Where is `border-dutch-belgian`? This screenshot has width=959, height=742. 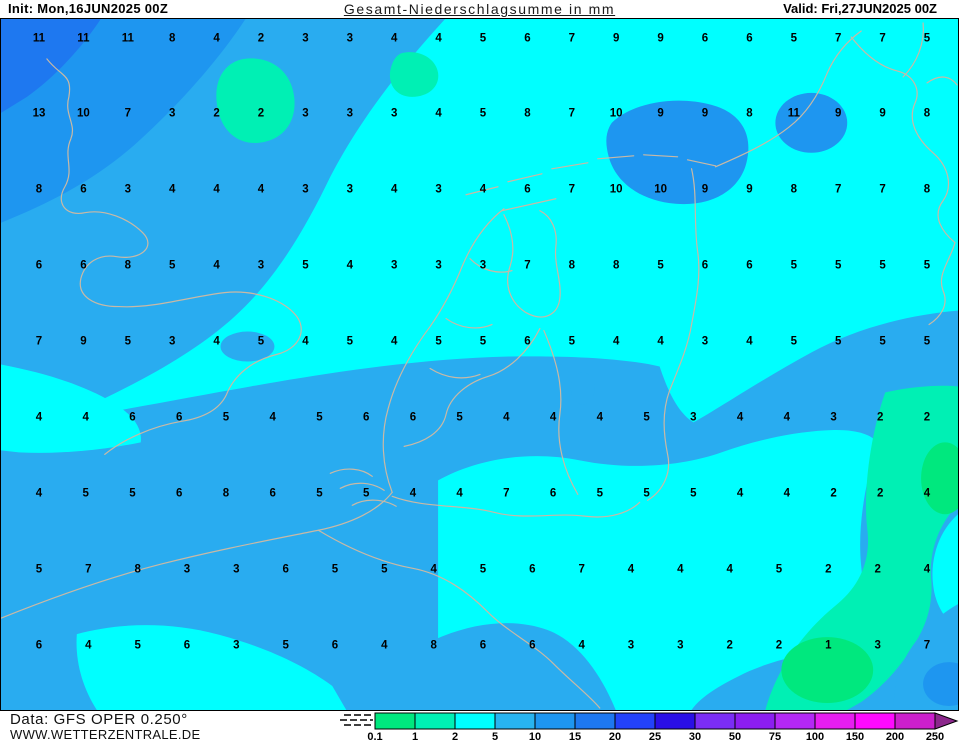
border-dutch-belgian is located at coordinates (516, 506).